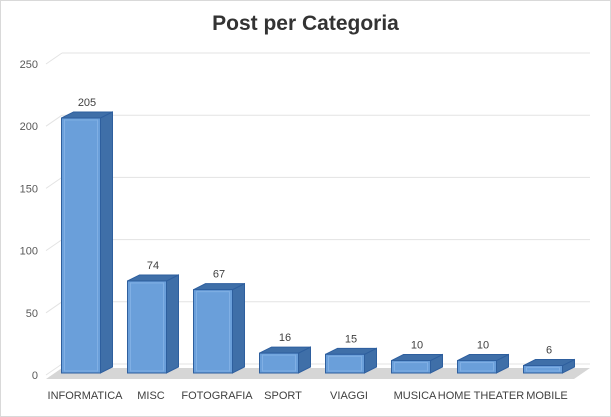 This screenshot has width=611, height=417. I want to click on chart-title: Post per Categoria, so click(305, 23).